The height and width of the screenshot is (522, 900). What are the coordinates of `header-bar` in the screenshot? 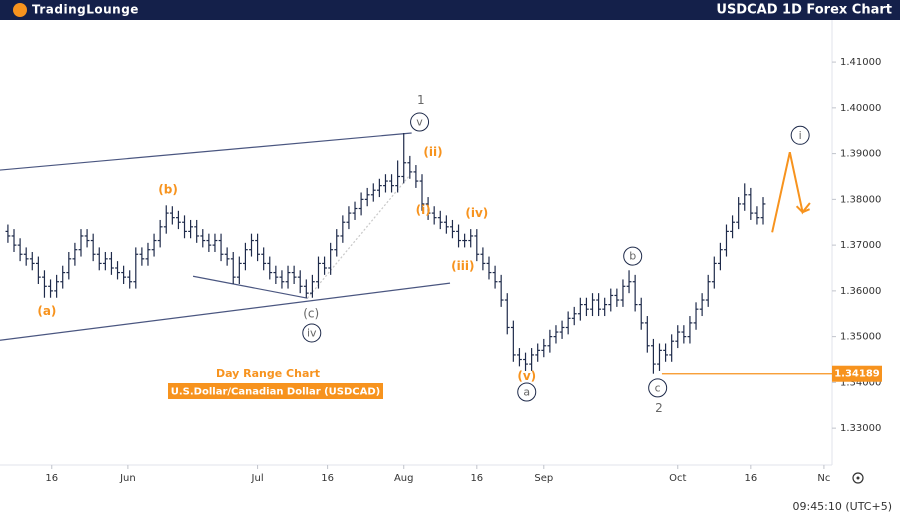 It's located at (450, 10).